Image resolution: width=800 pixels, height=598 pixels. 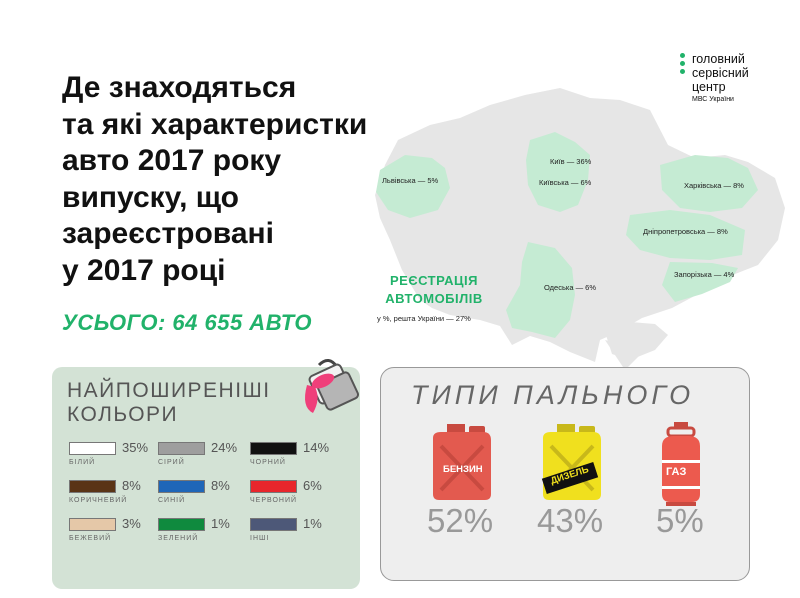 I want to click on title-line-5: зареєстровані, so click(x=168, y=233).